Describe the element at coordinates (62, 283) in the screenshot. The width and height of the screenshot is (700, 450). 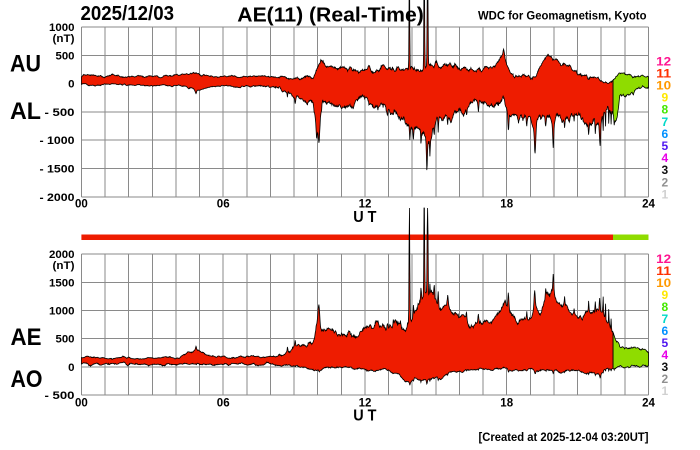
I see `svg-text: 1500` at that location.